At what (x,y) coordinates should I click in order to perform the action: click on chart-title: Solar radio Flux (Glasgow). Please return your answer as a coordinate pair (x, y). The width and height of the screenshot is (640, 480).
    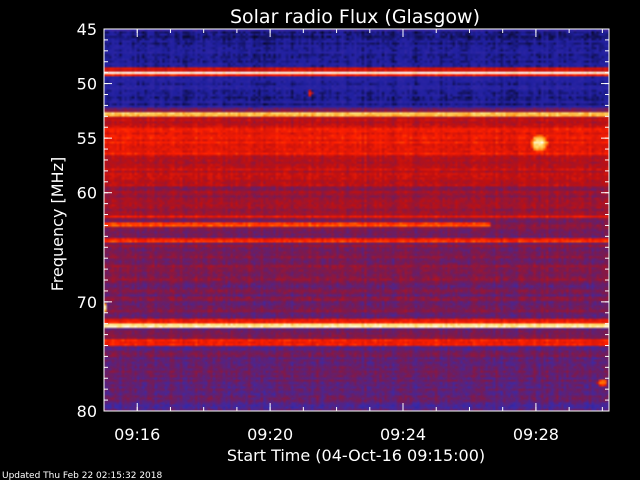
    Looking at the image, I should click on (355, 17).